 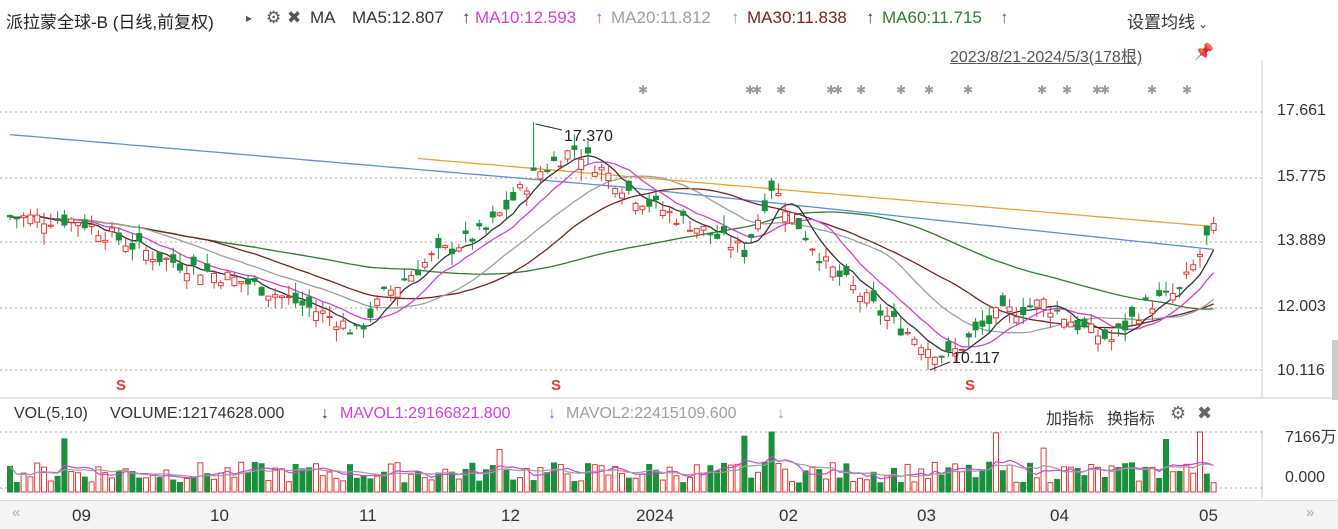 What do you see at coordinates (368, 515) in the screenshot?
I see `x-tick-label: 11` at bounding box center [368, 515].